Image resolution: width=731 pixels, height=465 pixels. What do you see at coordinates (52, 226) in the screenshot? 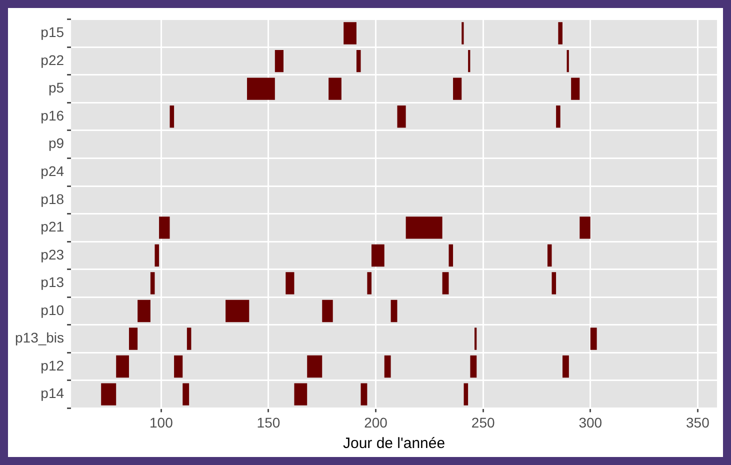
I see `y-tick-label: p21` at bounding box center [52, 226].